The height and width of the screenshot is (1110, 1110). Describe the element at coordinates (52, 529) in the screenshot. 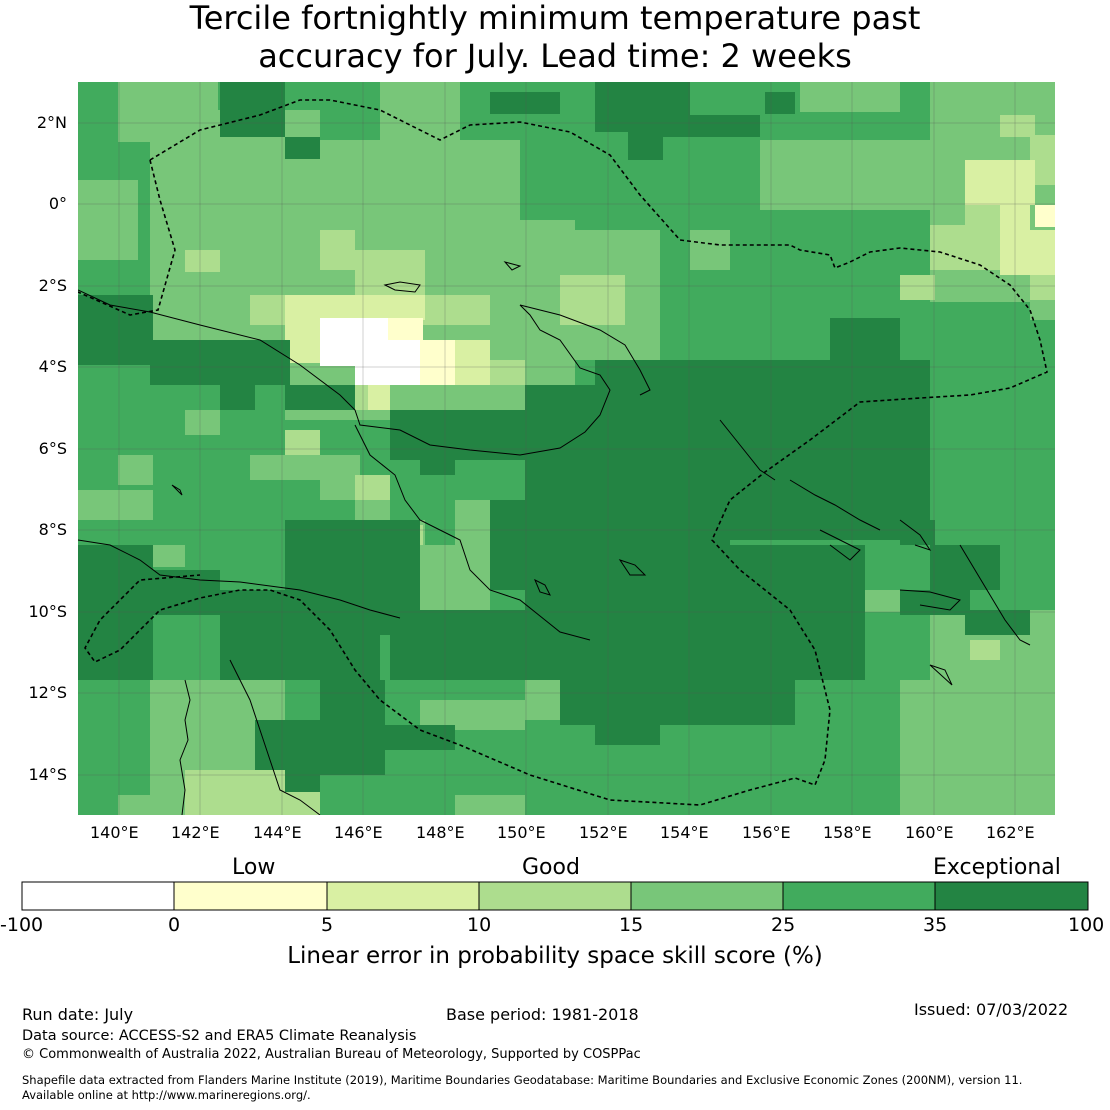

I see `lat-label: 8°S` at that location.